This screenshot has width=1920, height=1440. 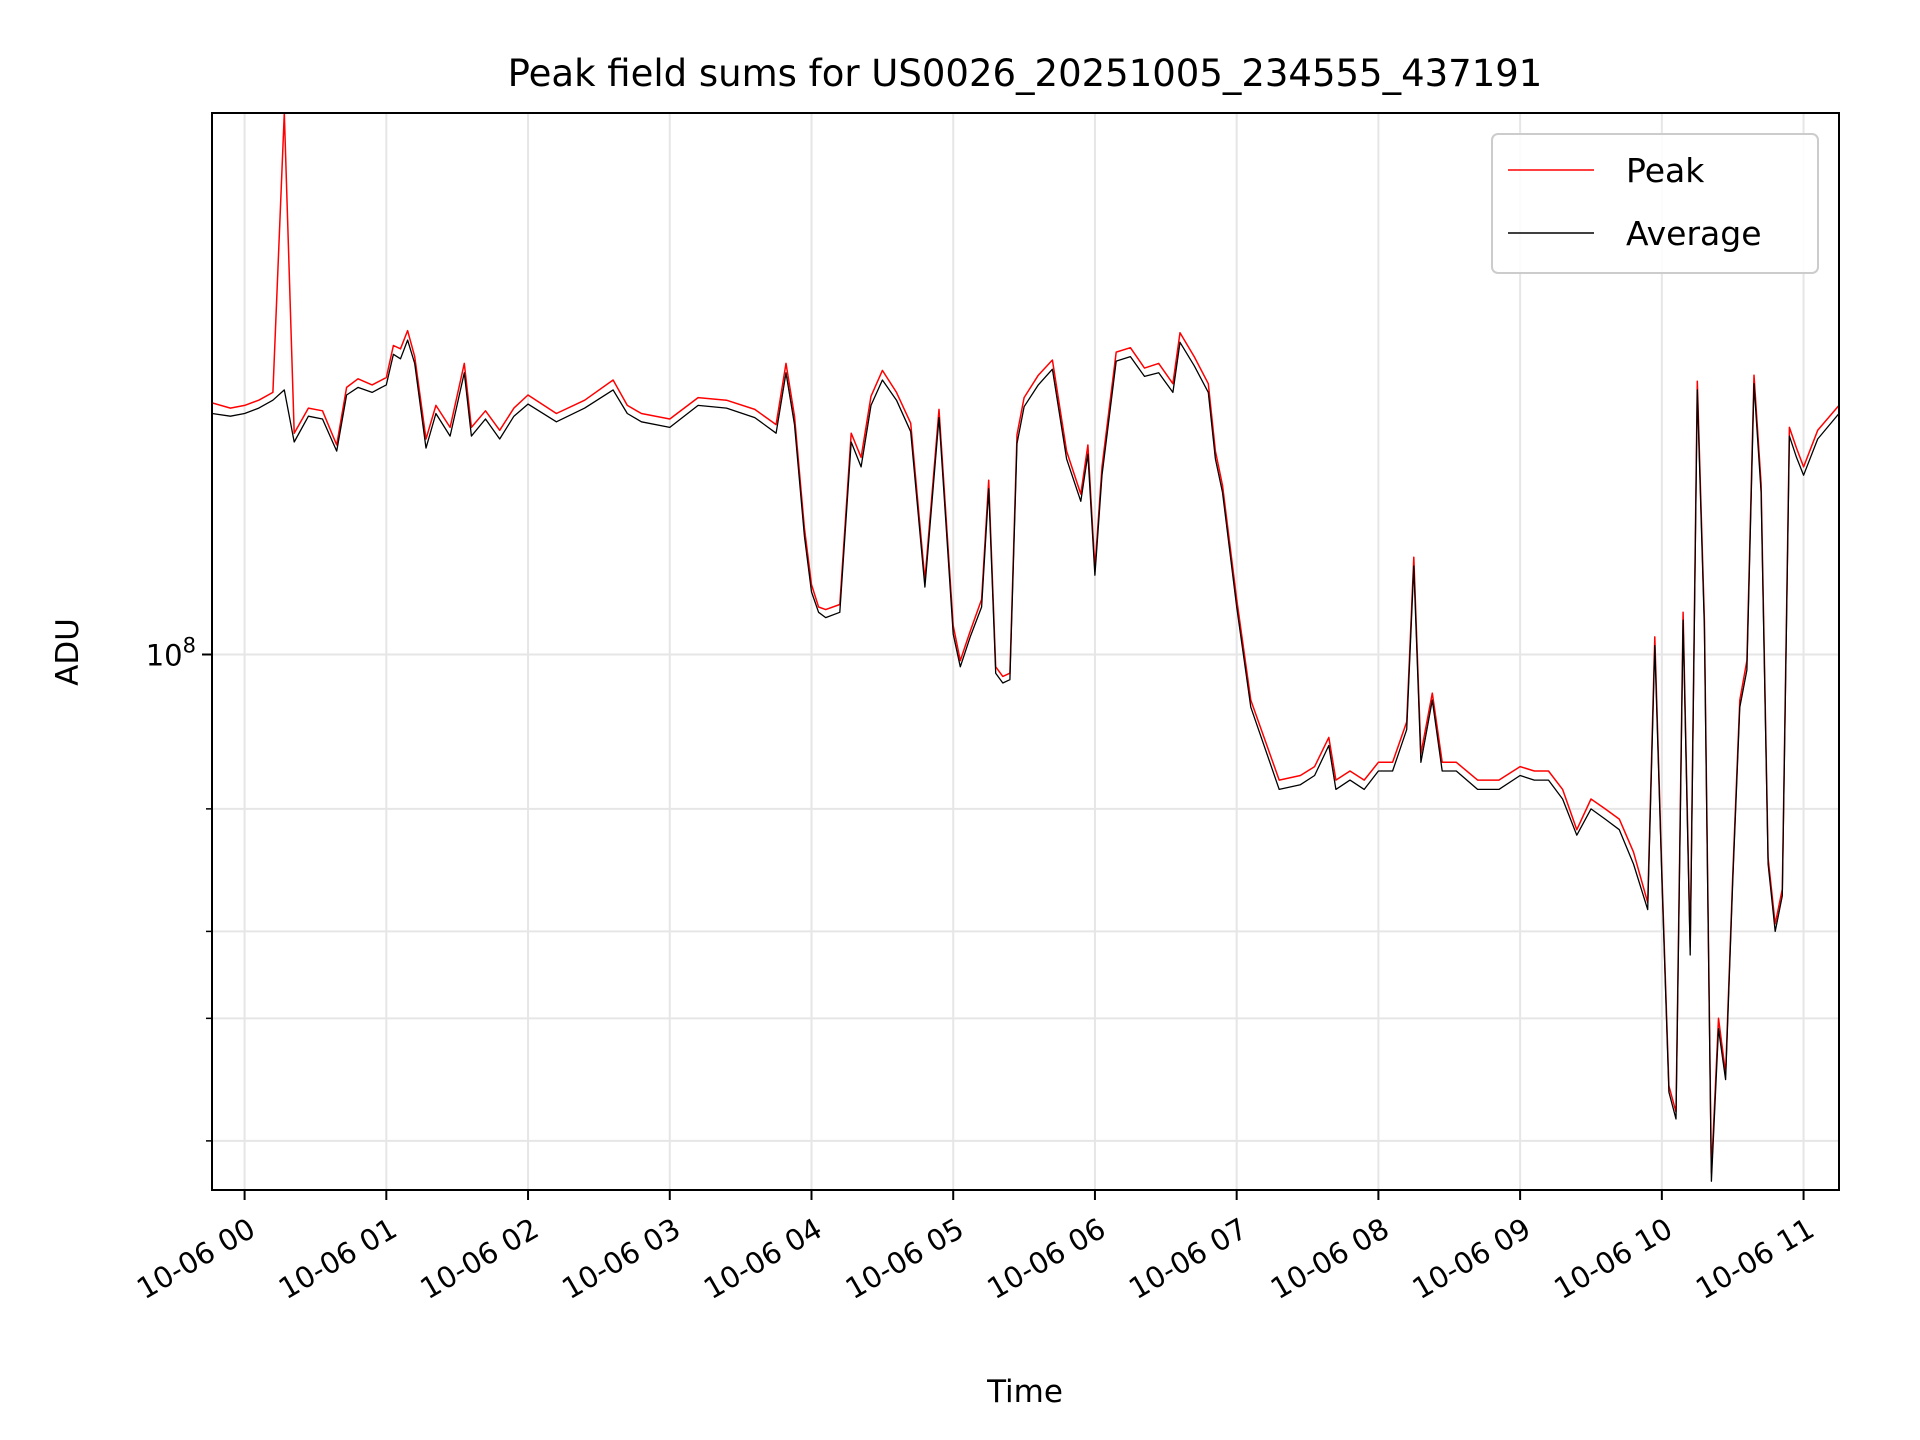 I want to click on legend-box, so click(x=1655, y=203).